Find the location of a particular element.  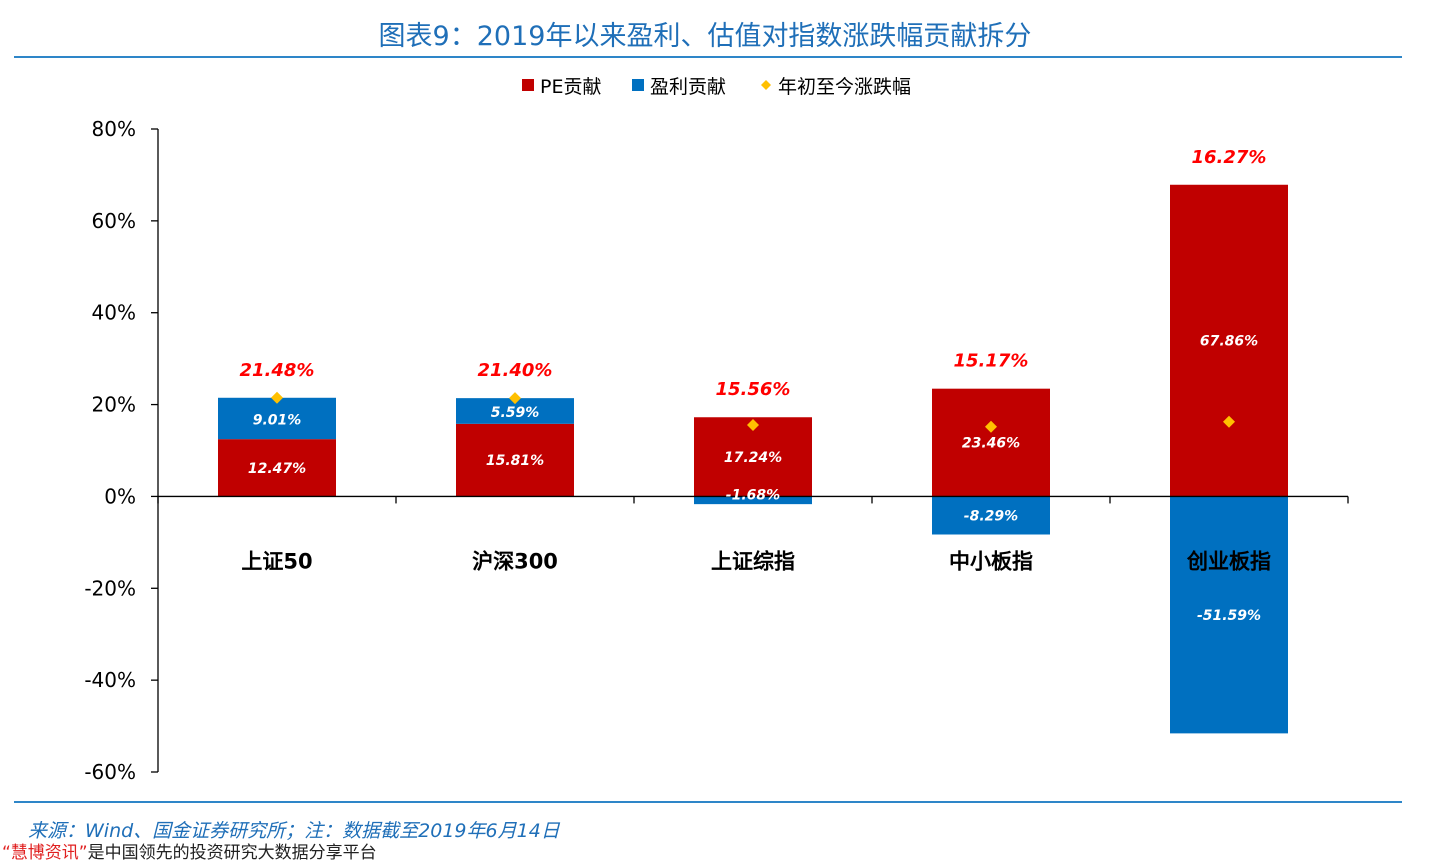

total-value-label: 15.17% is located at coordinates (991, 361).